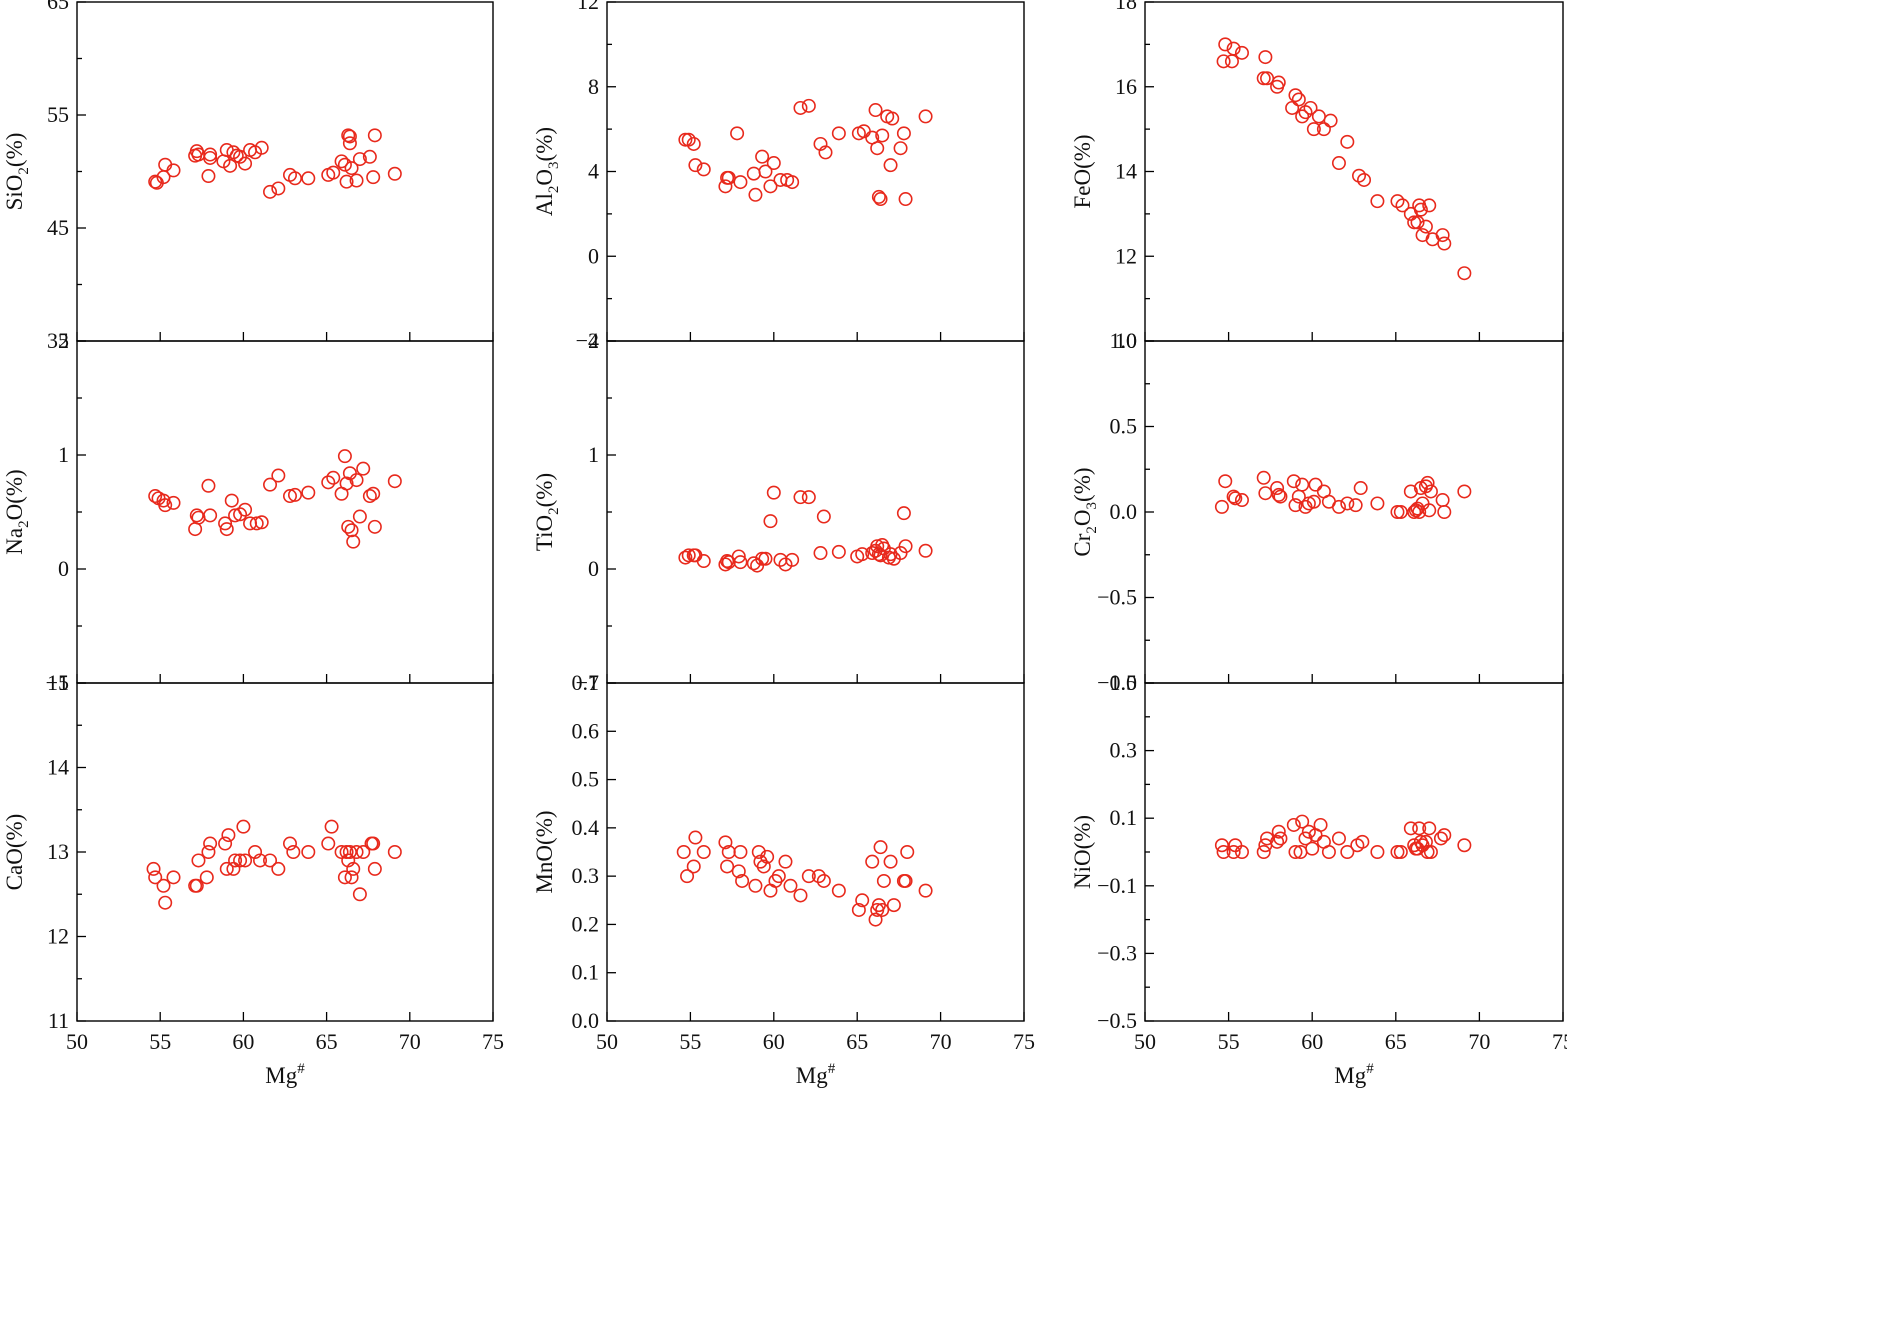  What do you see at coordinates (586, 682) in the screenshot?
I see `y-tick-label-mno: 0.7` at bounding box center [586, 682].